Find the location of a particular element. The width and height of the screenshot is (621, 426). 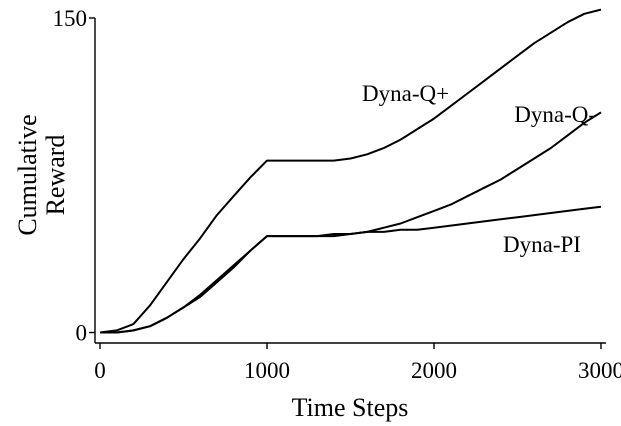

label-dyna-q-: Dyna-Q+ is located at coordinates (405, 93).